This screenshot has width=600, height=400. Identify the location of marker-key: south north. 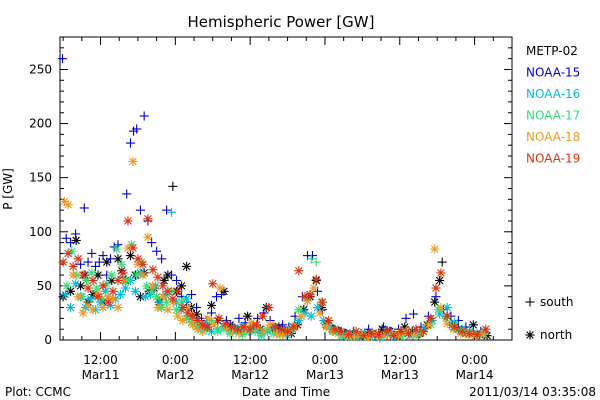
(549, 318).